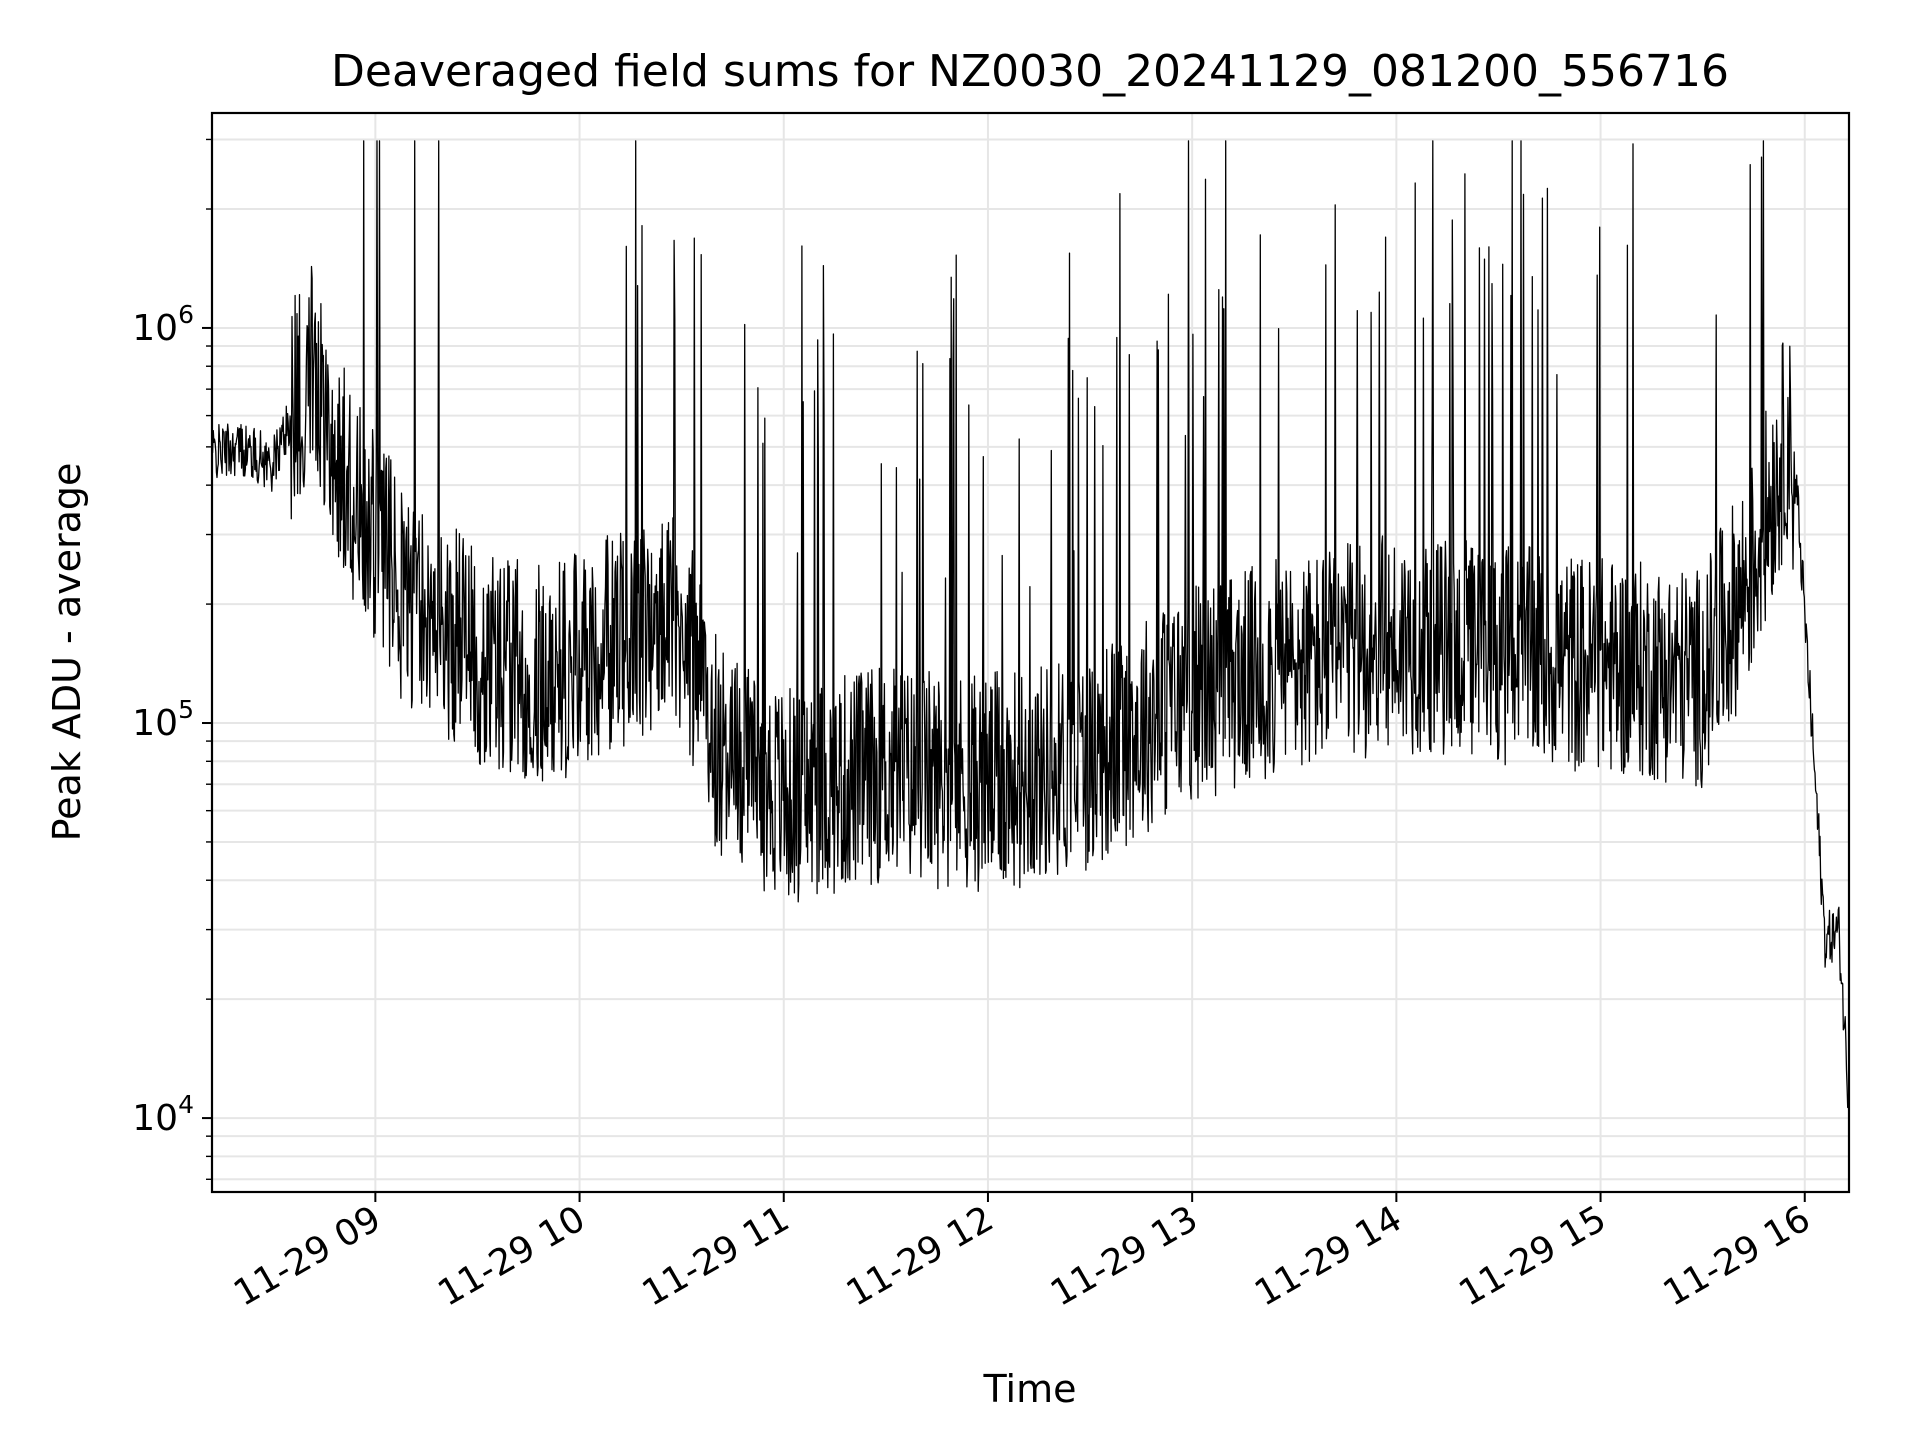 The height and width of the screenshot is (1440, 1920). Describe the element at coordinates (163, 1114) in the screenshot. I see `y-tick-label: 10⁴` at that location.